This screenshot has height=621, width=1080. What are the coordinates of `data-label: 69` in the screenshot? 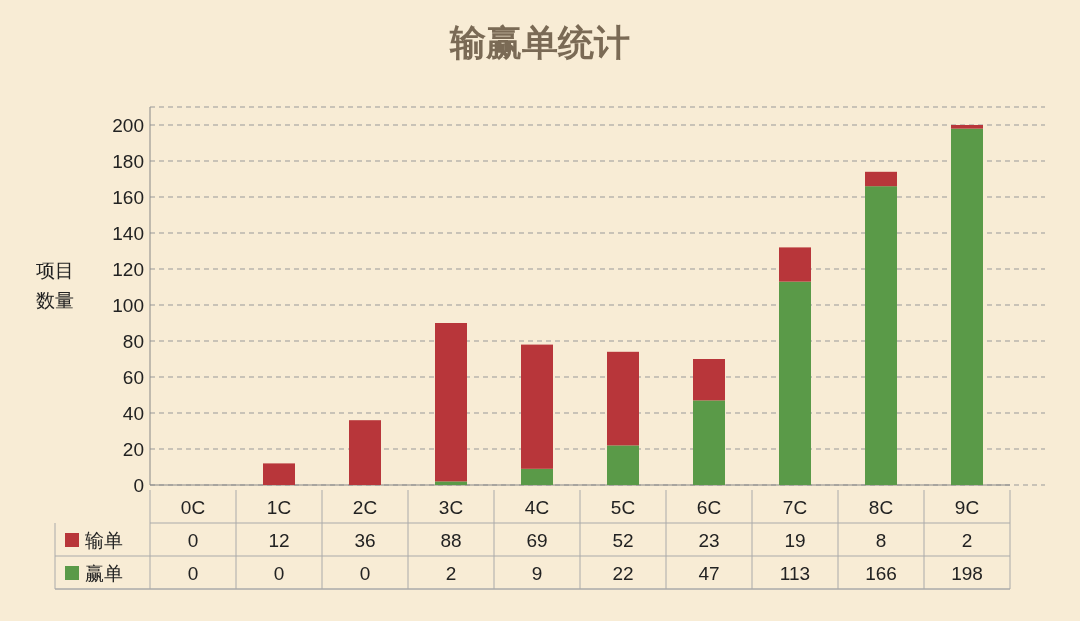 It's located at (537, 540).